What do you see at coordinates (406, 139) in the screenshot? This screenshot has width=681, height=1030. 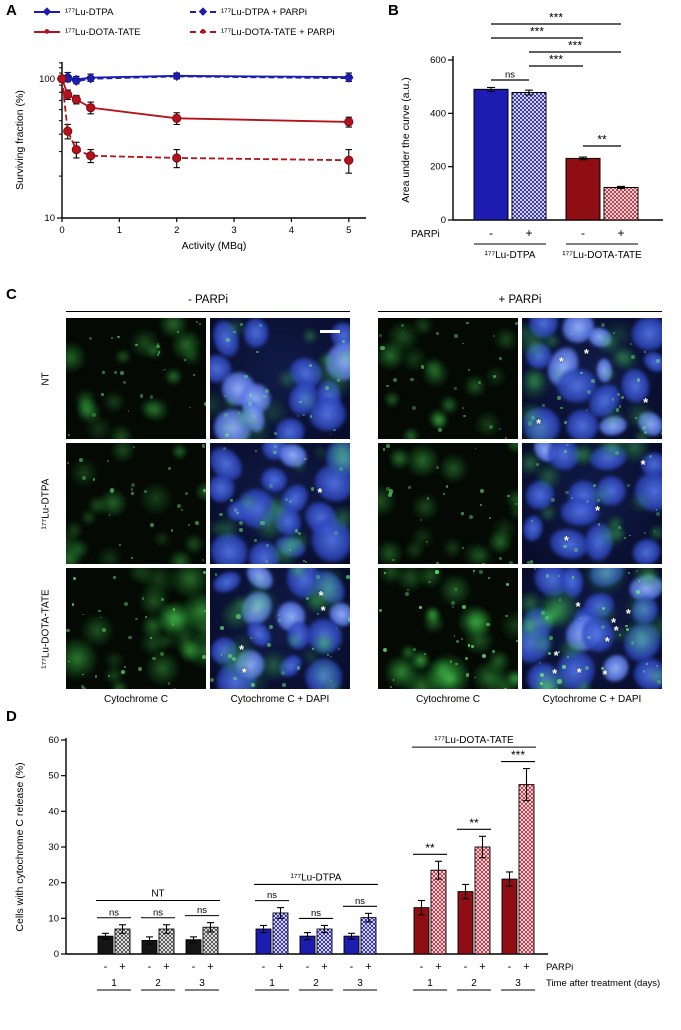 I see `y-axis-title: Area under the curve (a.u.)` at bounding box center [406, 139].